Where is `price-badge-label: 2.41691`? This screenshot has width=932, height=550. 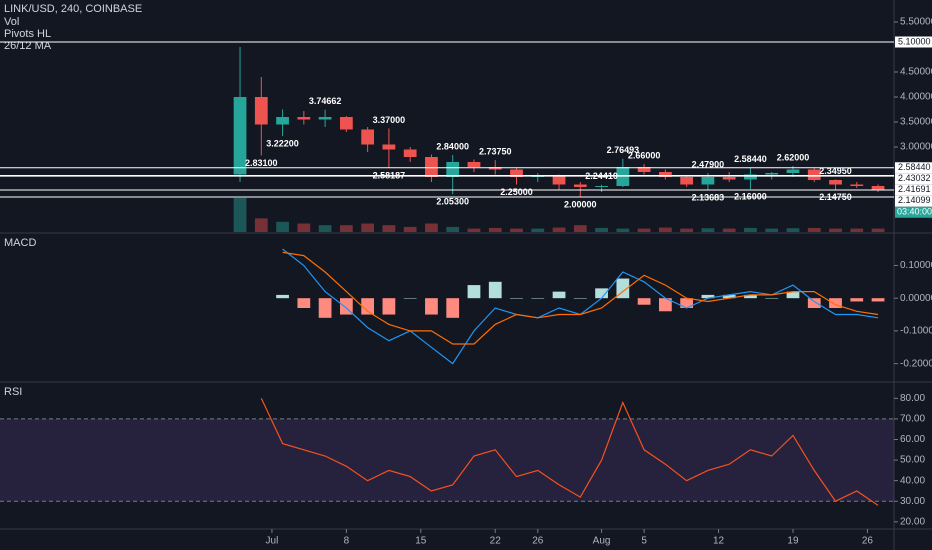 price-badge-label: 2.41691 is located at coordinates (914, 189).